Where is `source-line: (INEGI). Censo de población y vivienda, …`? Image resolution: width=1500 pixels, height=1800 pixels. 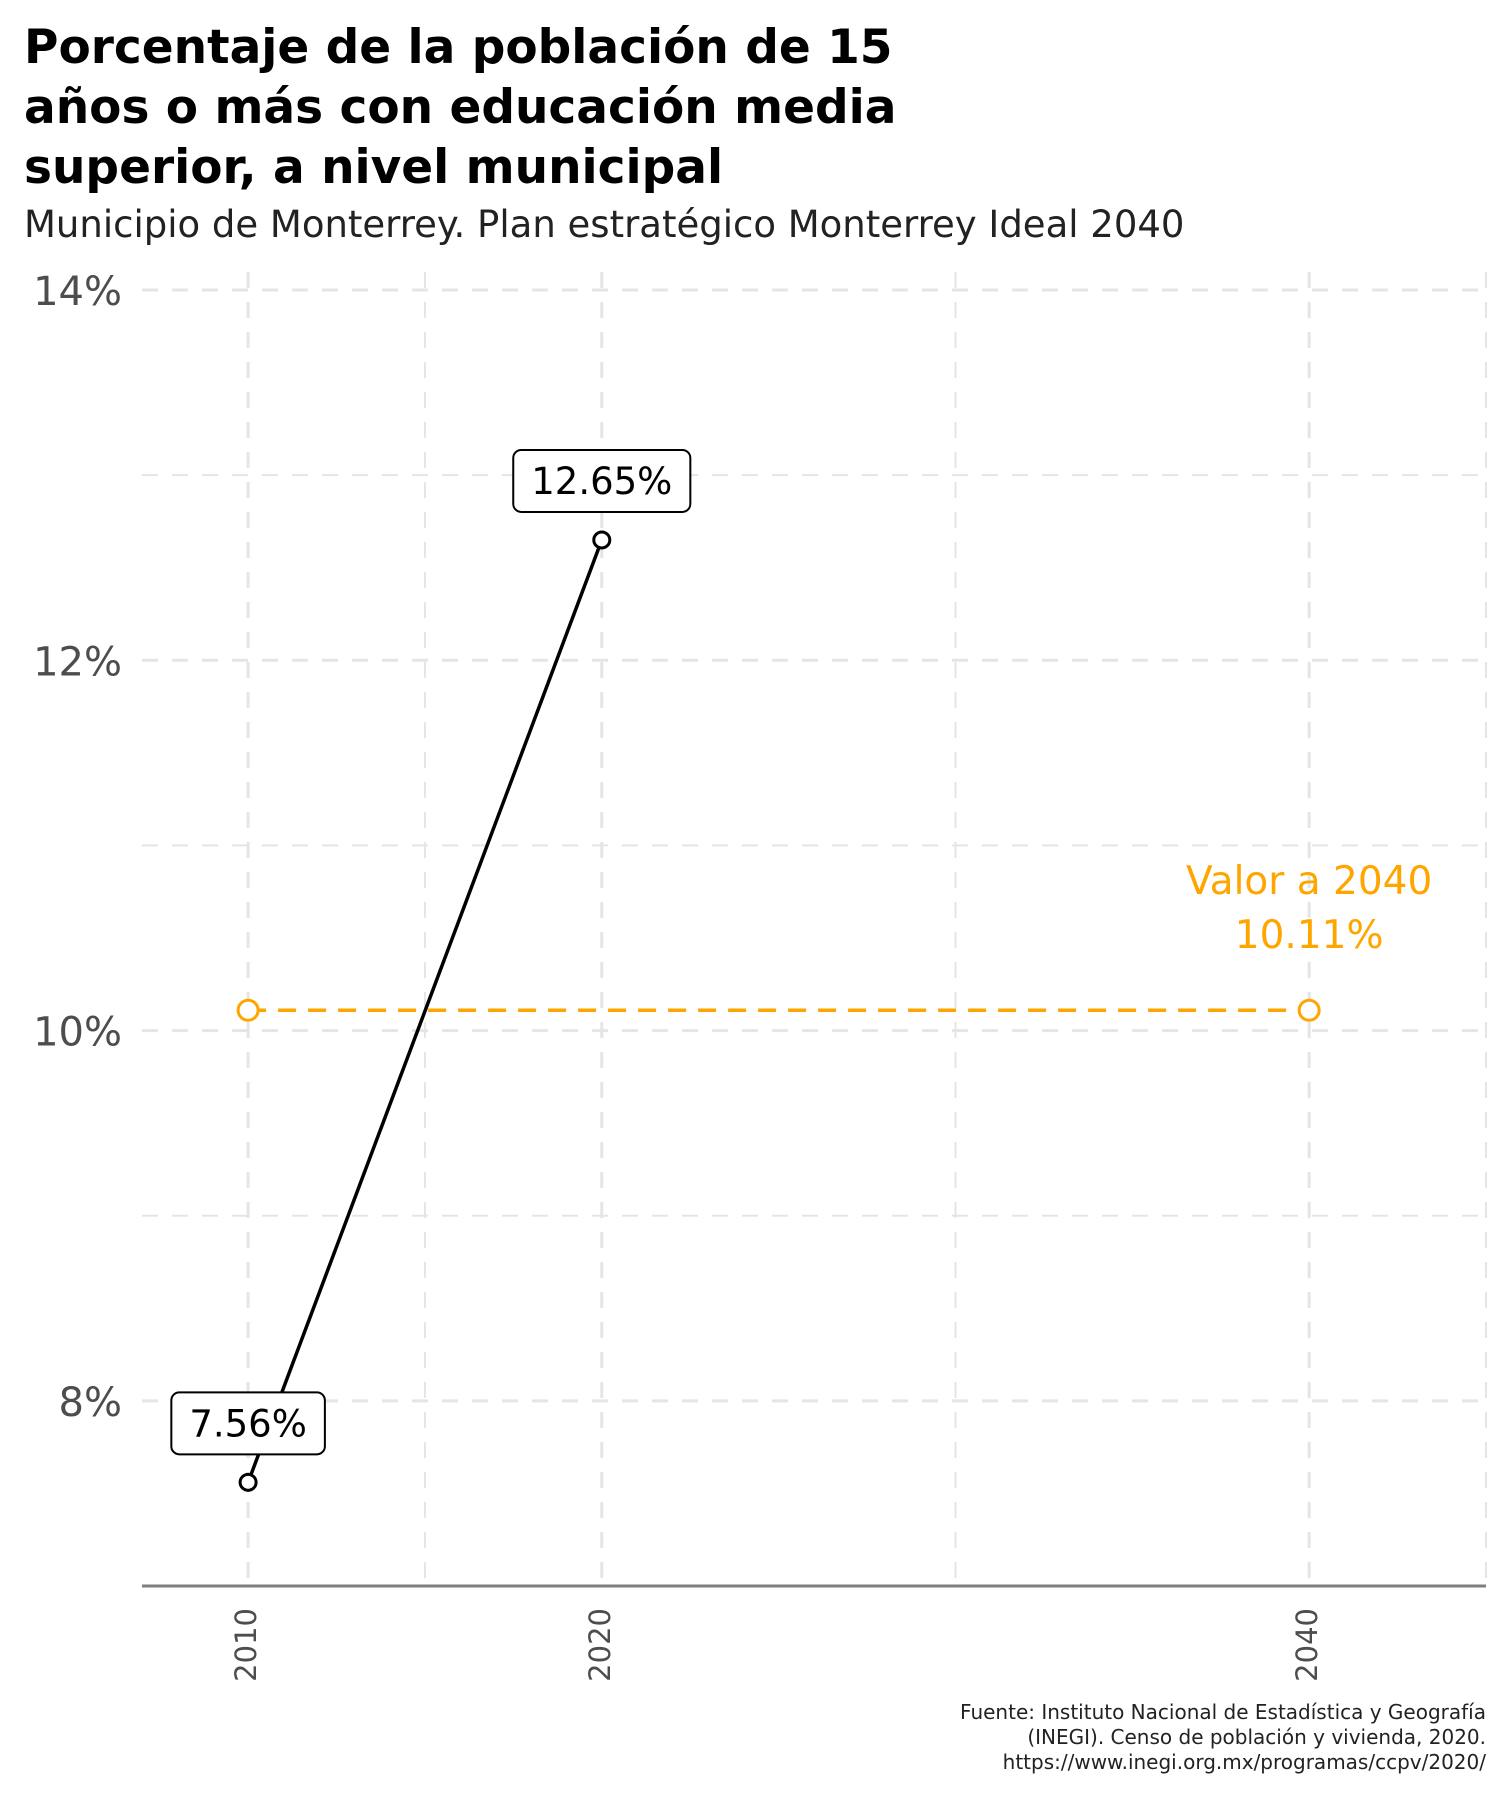 source-line: (INEGI). Censo de población y vivienda, … is located at coordinates (1256, 1737).